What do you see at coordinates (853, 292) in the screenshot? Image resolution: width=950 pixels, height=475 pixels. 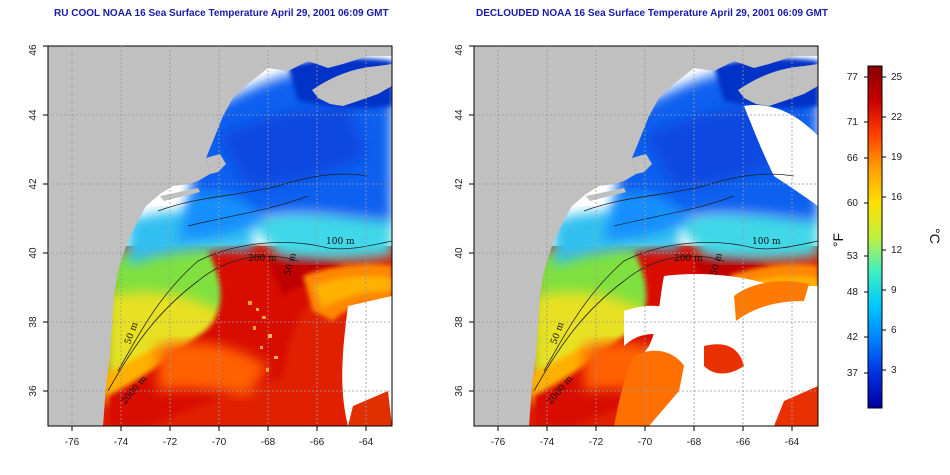 I see `f-tick: 48` at bounding box center [853, 292].